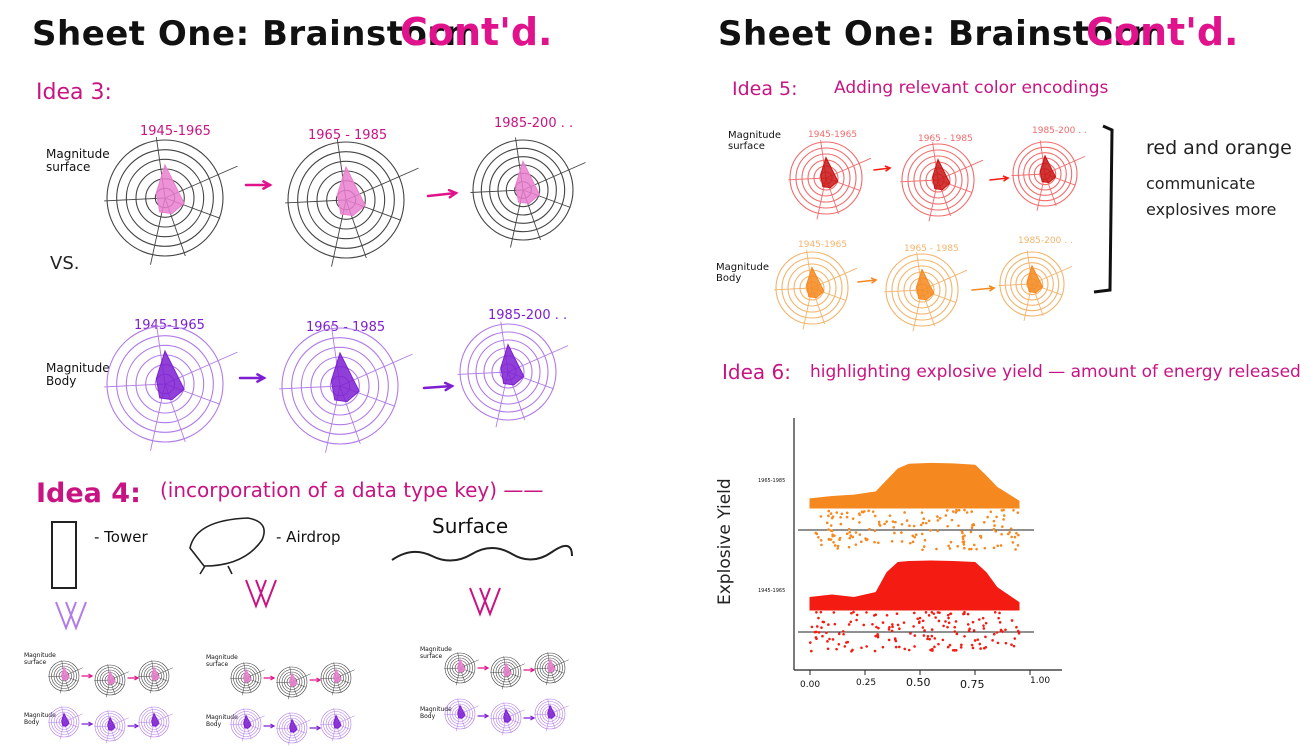  Describe the element at coordinates (436, 653) in the screenshot. I see `mini-row1-label: Magnitude surface` at that location.